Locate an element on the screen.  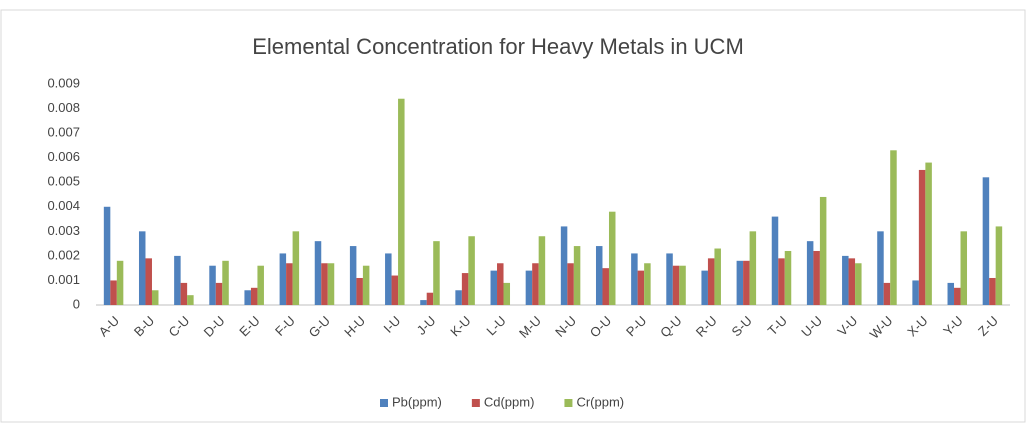
y-tick-label: 0.001 is located at coordinates (63, 279).